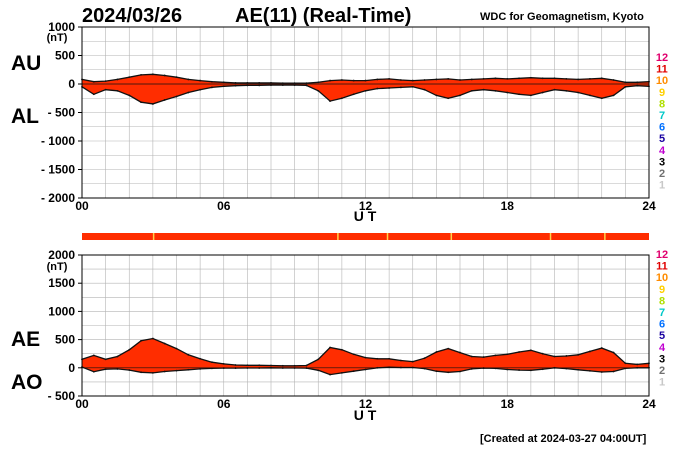  What do you see at coordinates (323, 16) in the screenshot?
I see `chart-title: AE(11) (Real-Time)` at bounding box center [323, 16].